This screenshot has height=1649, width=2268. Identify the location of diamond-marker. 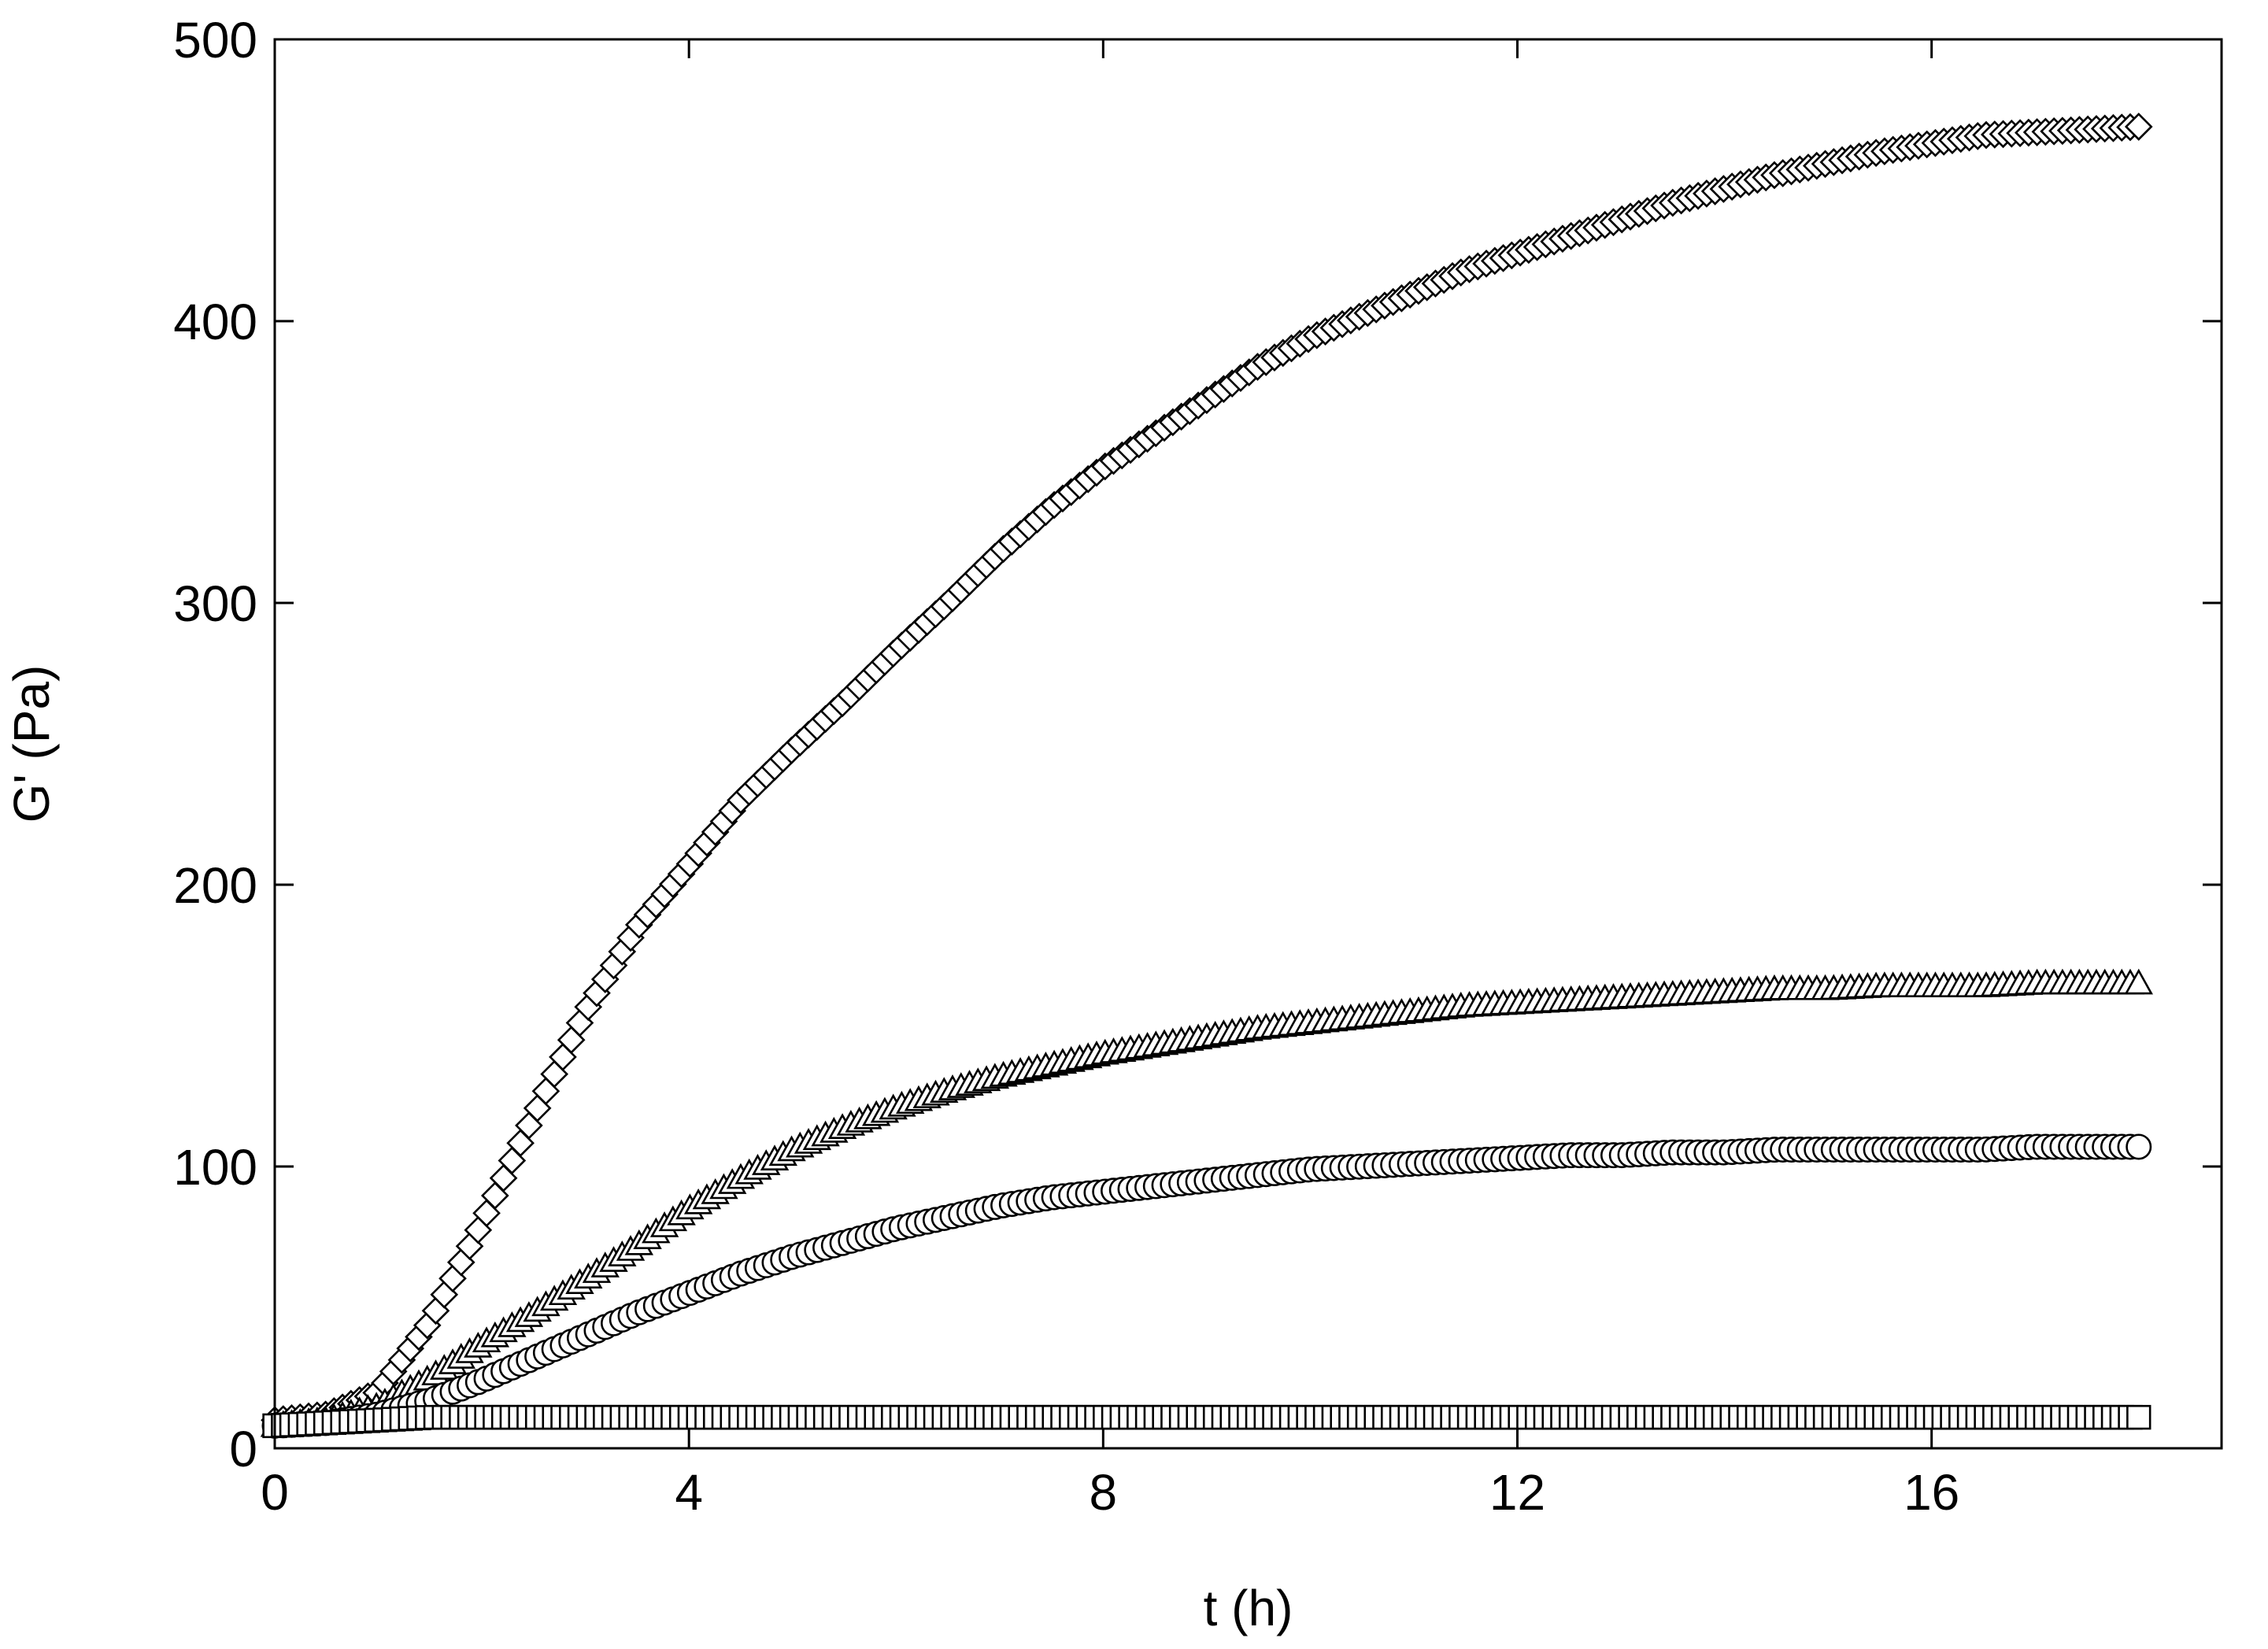
(2138, 127).